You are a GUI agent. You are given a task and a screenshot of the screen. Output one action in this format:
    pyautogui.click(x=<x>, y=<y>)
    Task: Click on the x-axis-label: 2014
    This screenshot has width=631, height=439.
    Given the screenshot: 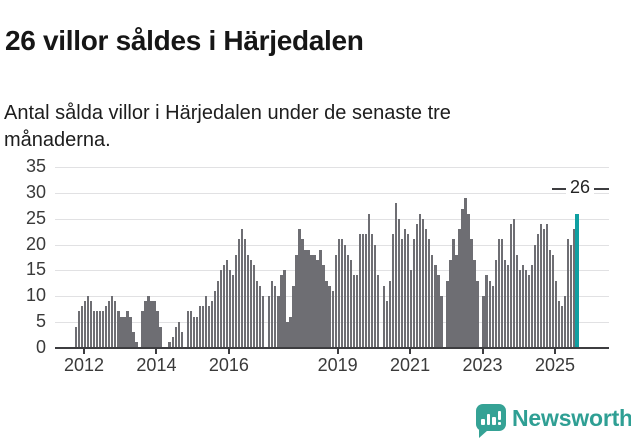 What is the action you would take?
    pyautogui.click(x=156, y=365)
    